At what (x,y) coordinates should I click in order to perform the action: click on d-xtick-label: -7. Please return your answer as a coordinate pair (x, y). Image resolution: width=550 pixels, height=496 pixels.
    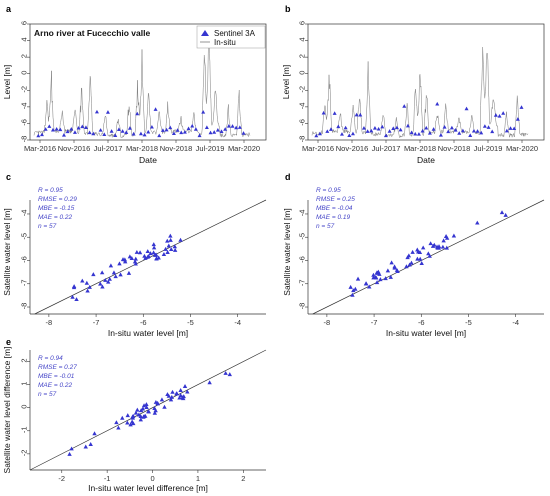
    Looking at the image, I should click on (374, 322).